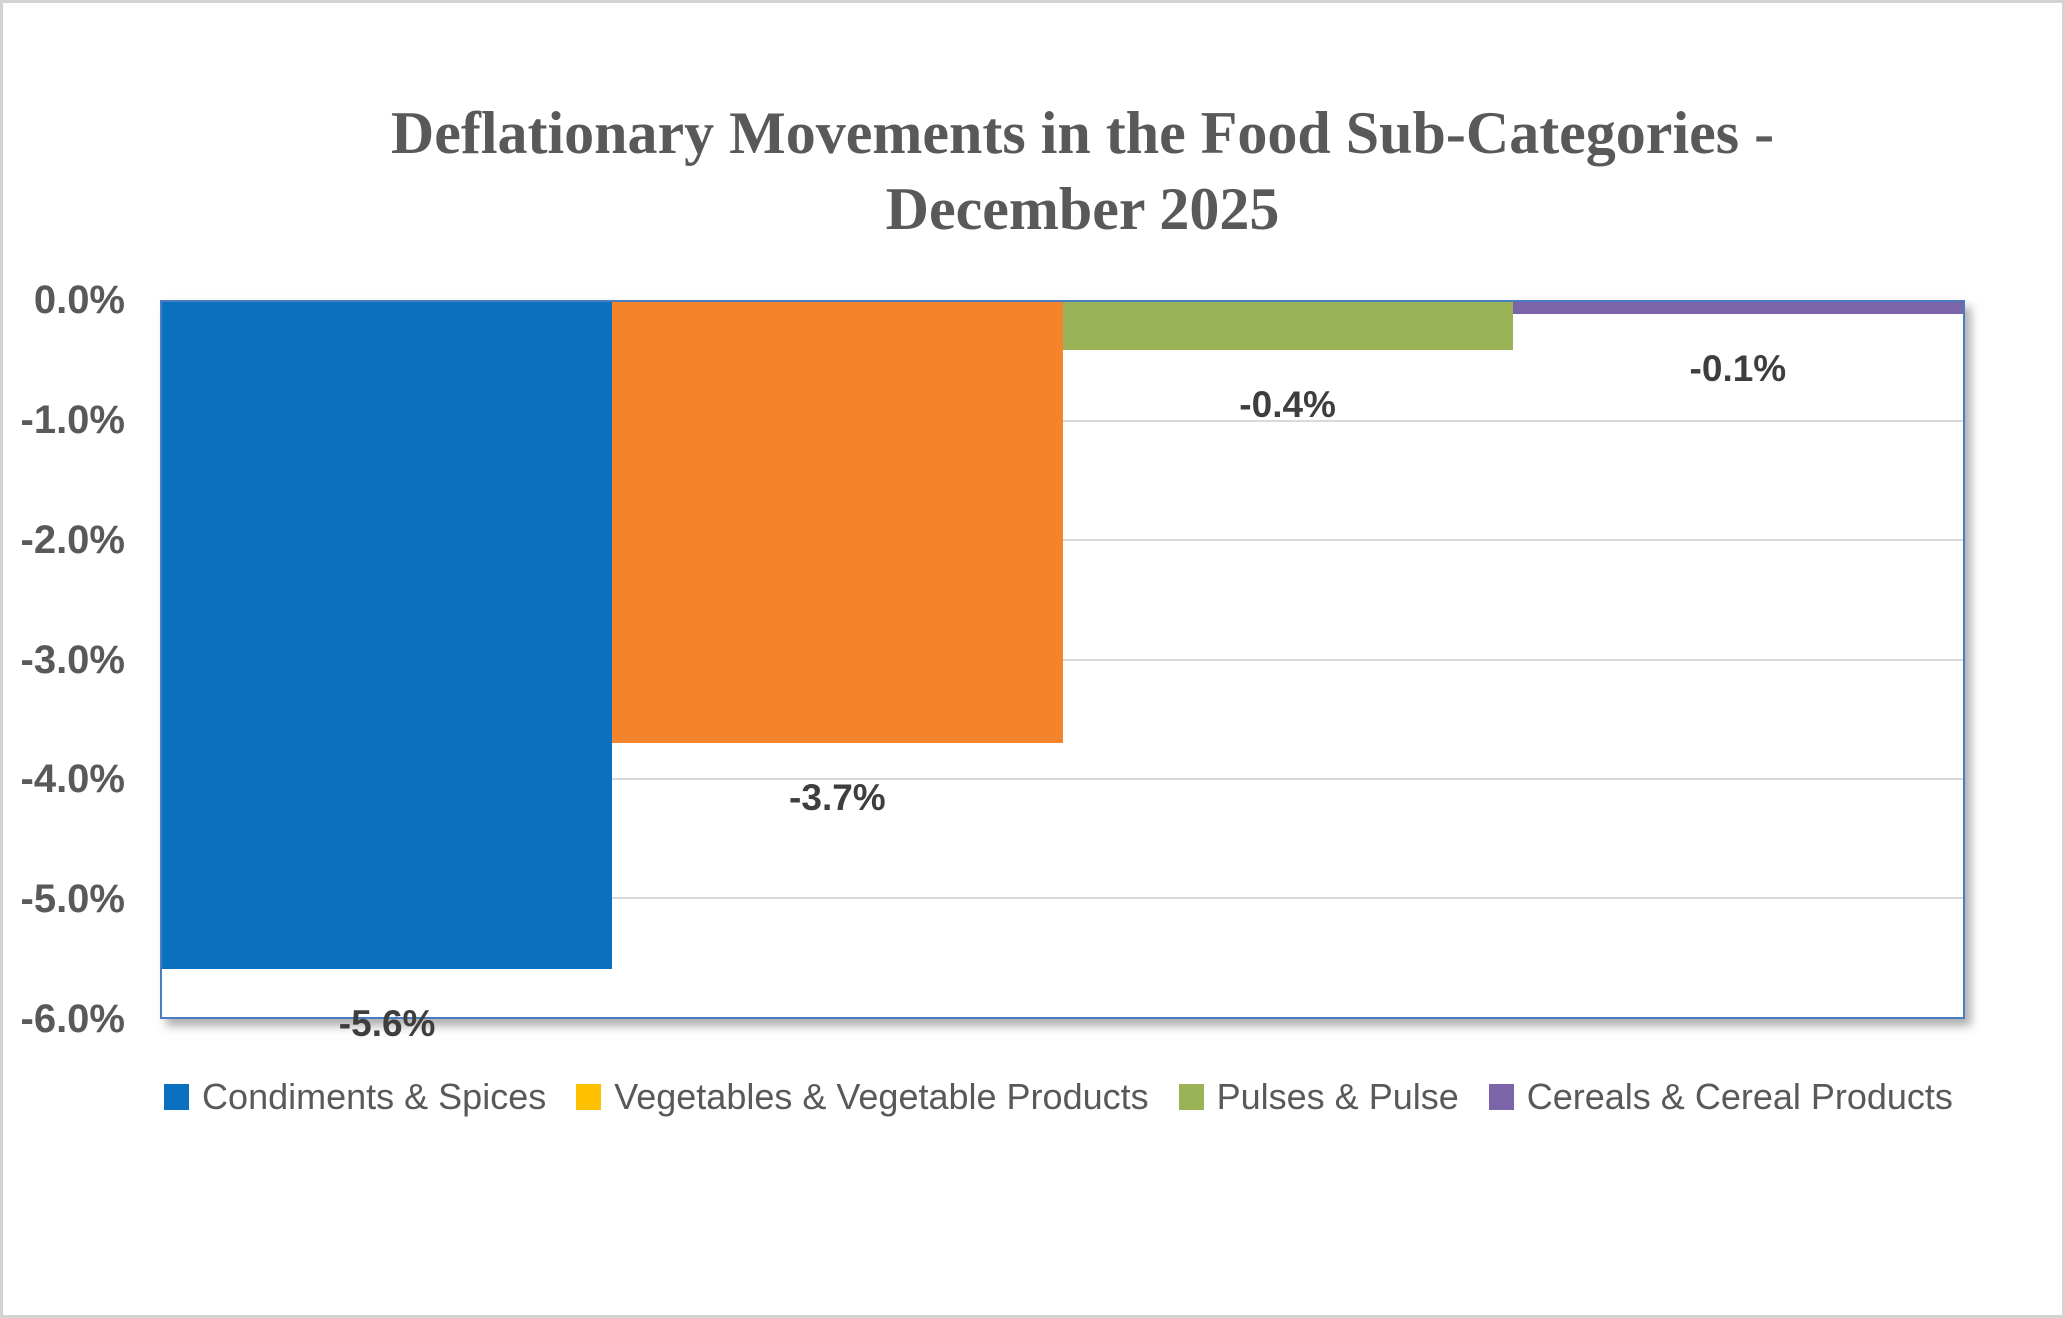 The image size is (2065, 1318). I want to click on legend-label: Cereals & Cereal Products, so click(1739, 1096).